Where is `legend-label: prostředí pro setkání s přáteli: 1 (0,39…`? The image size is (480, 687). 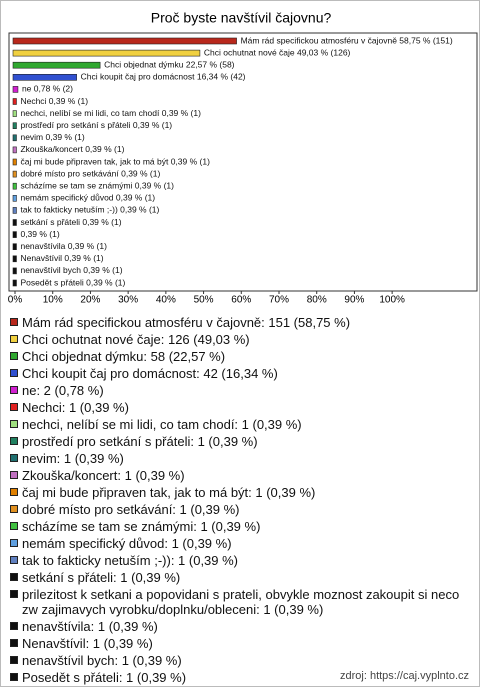 legend-label: prostředí pro setkání s přáteli: 1 (0,39… is located at coordinates (140, 441).